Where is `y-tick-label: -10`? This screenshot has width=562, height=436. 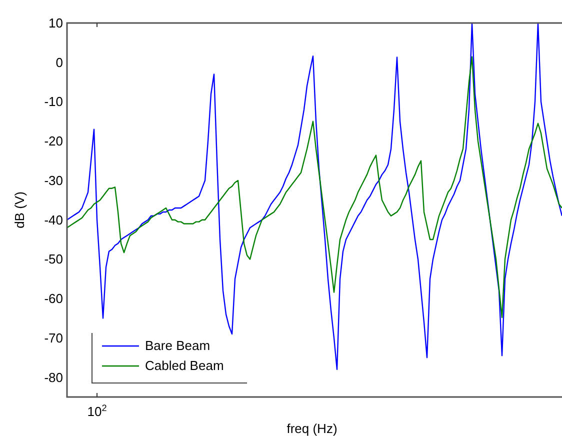 y-tick-label: -10 is located at coordinates (53, 102).